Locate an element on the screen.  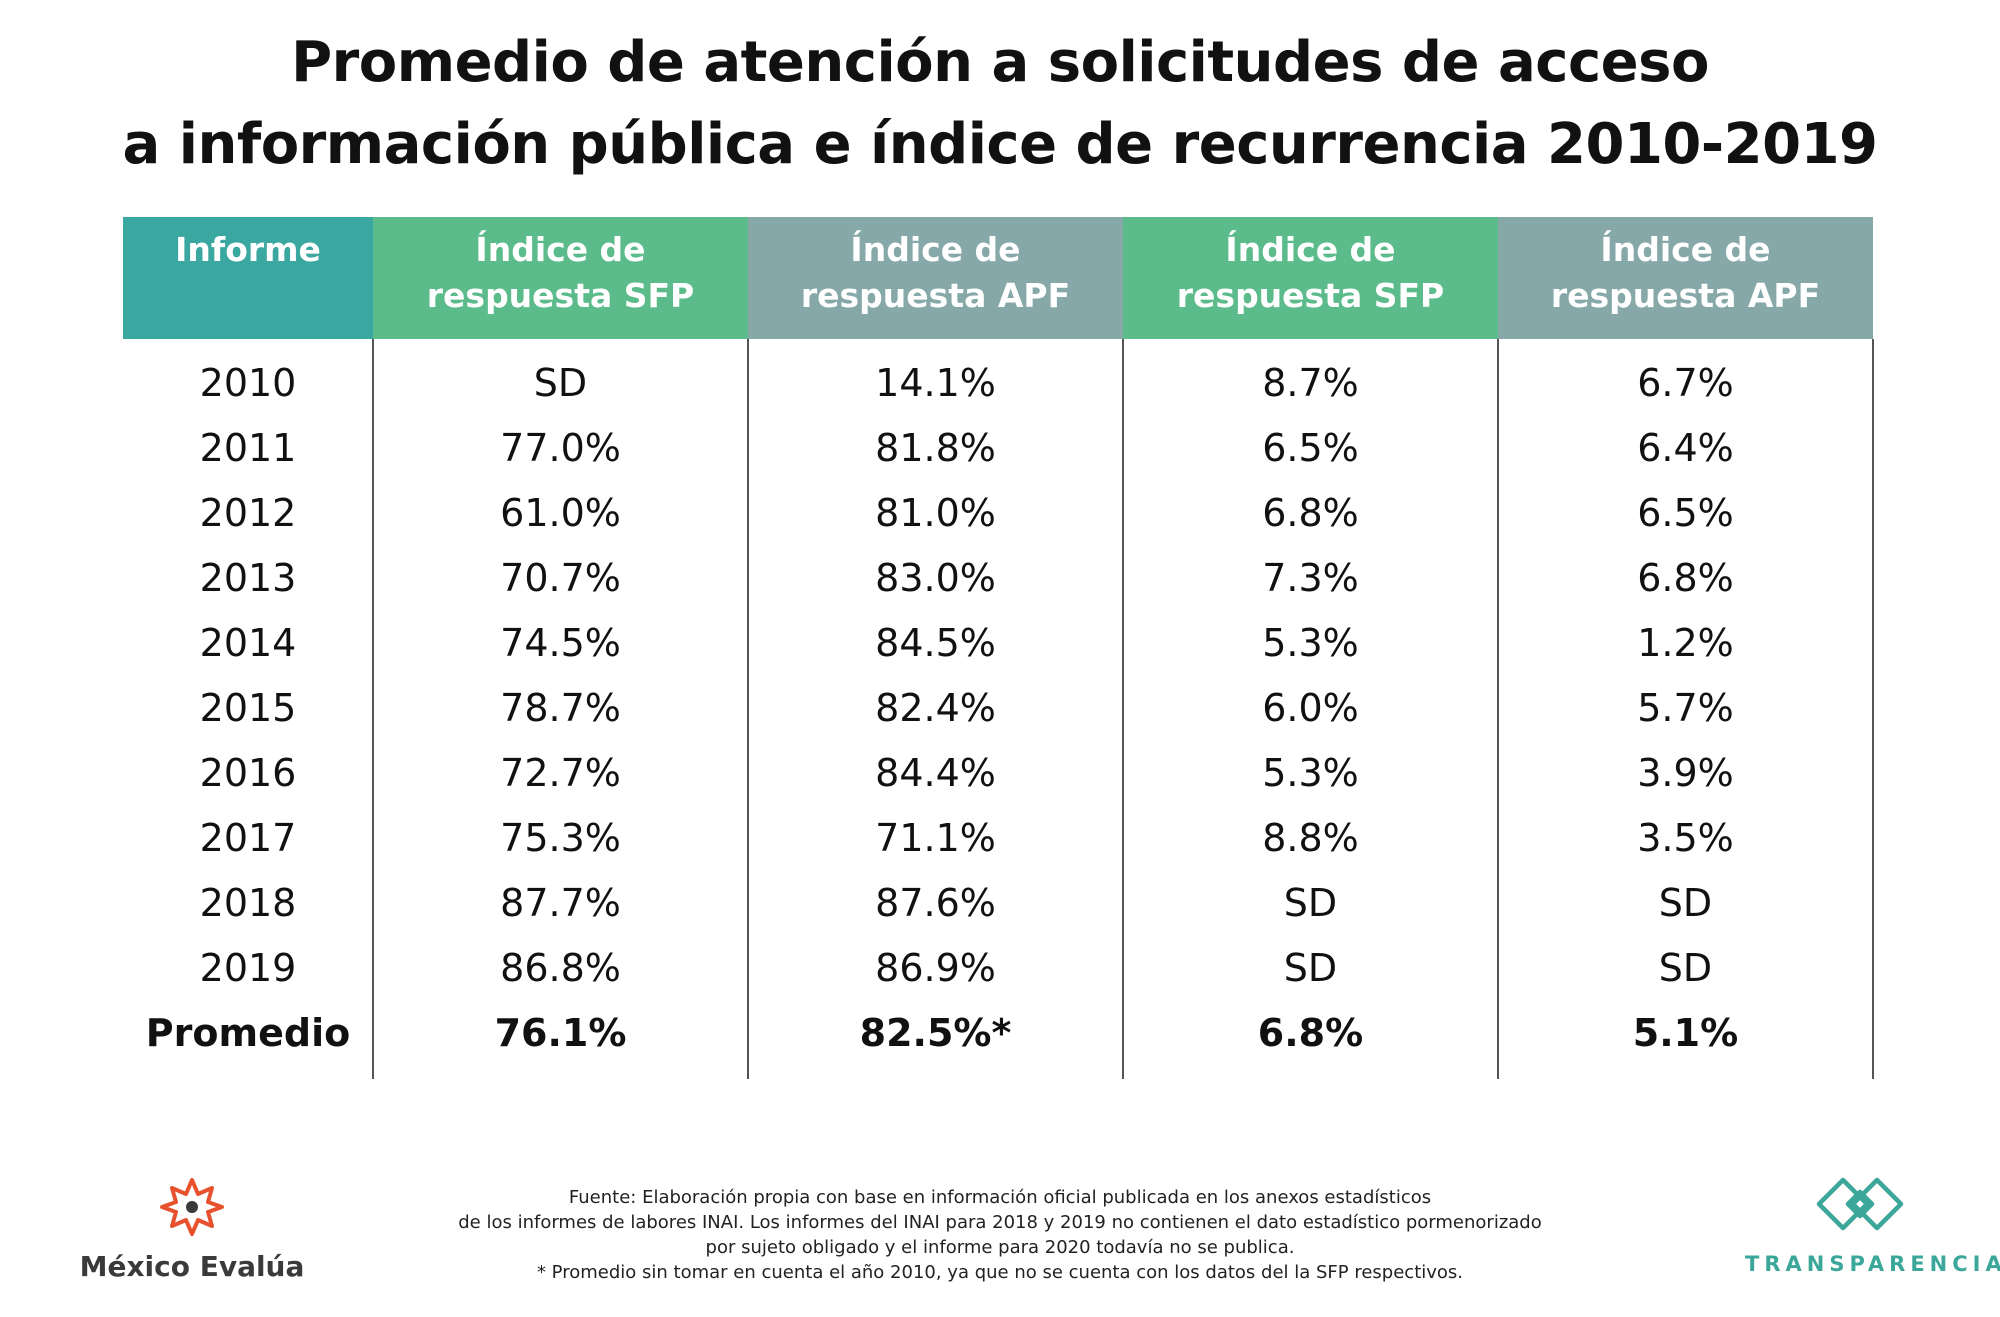
table-cell: 5.1% is located at coordinates (1685, 1033).